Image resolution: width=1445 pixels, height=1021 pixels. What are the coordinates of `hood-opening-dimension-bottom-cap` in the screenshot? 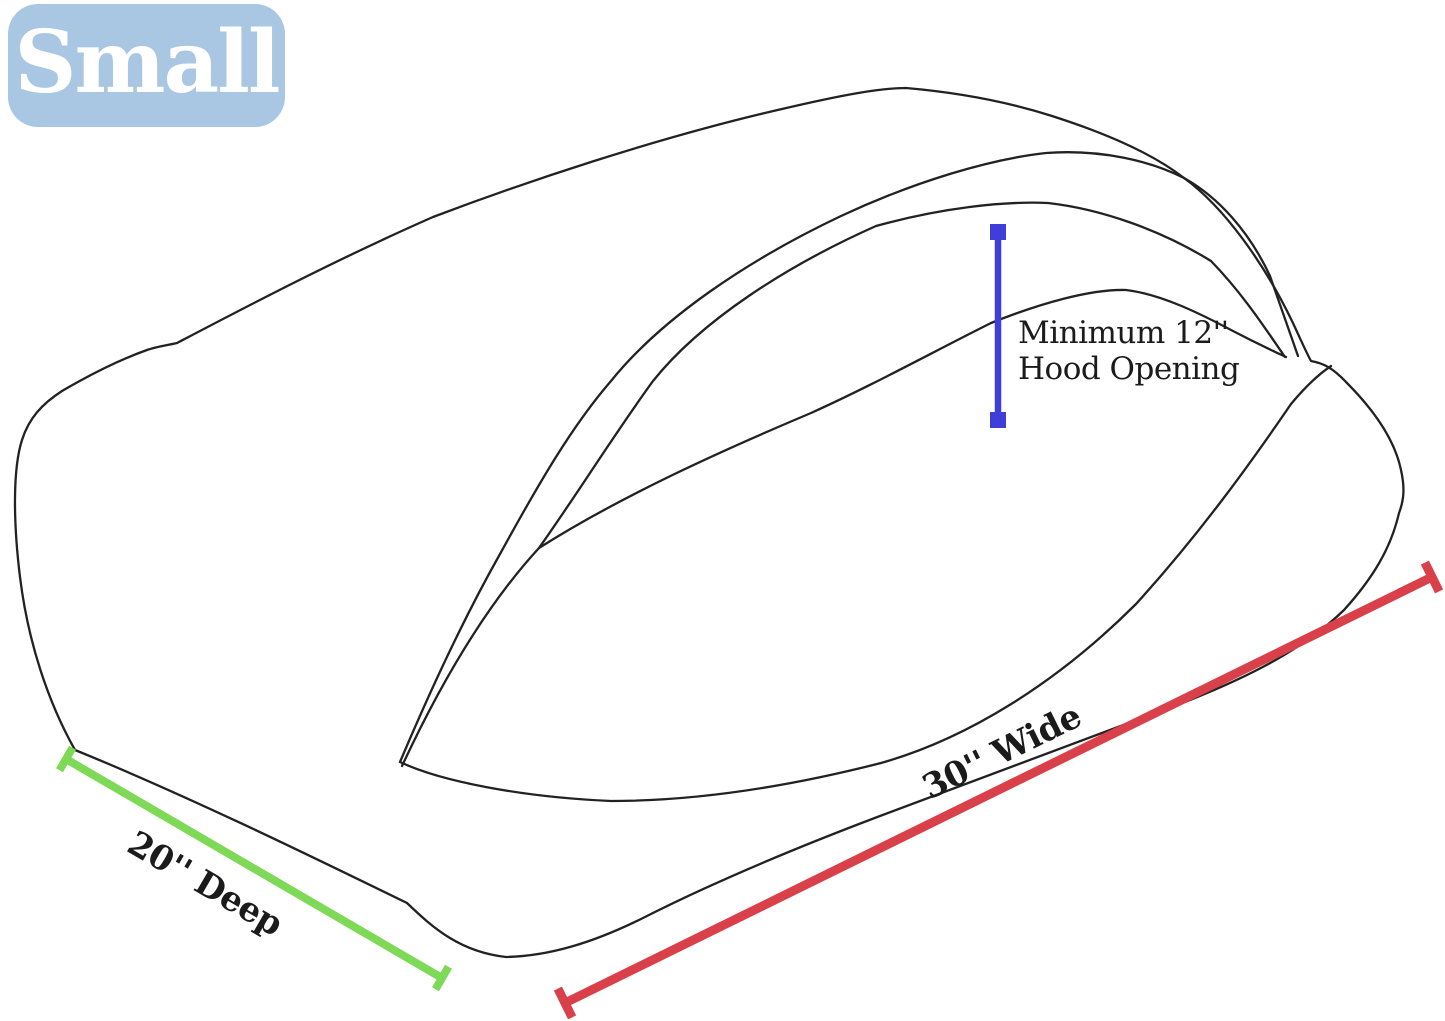 It's located at (998, 420).